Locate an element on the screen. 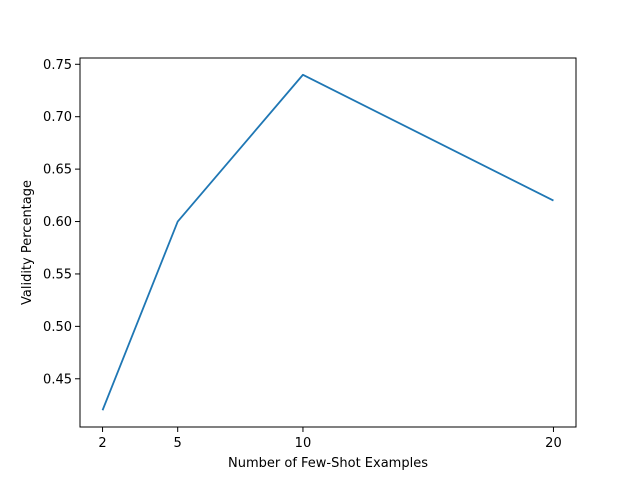 This screenshot has width=640, height=480. y-tick-label: 0.65 is located at coordinates (57, 170).